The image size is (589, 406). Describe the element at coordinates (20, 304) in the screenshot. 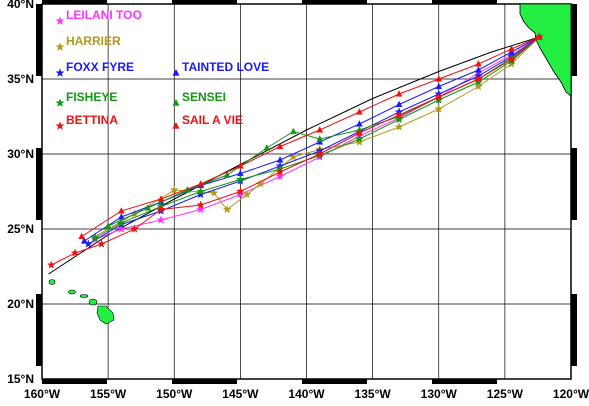

I see `lat-label: 20°N` at that location.